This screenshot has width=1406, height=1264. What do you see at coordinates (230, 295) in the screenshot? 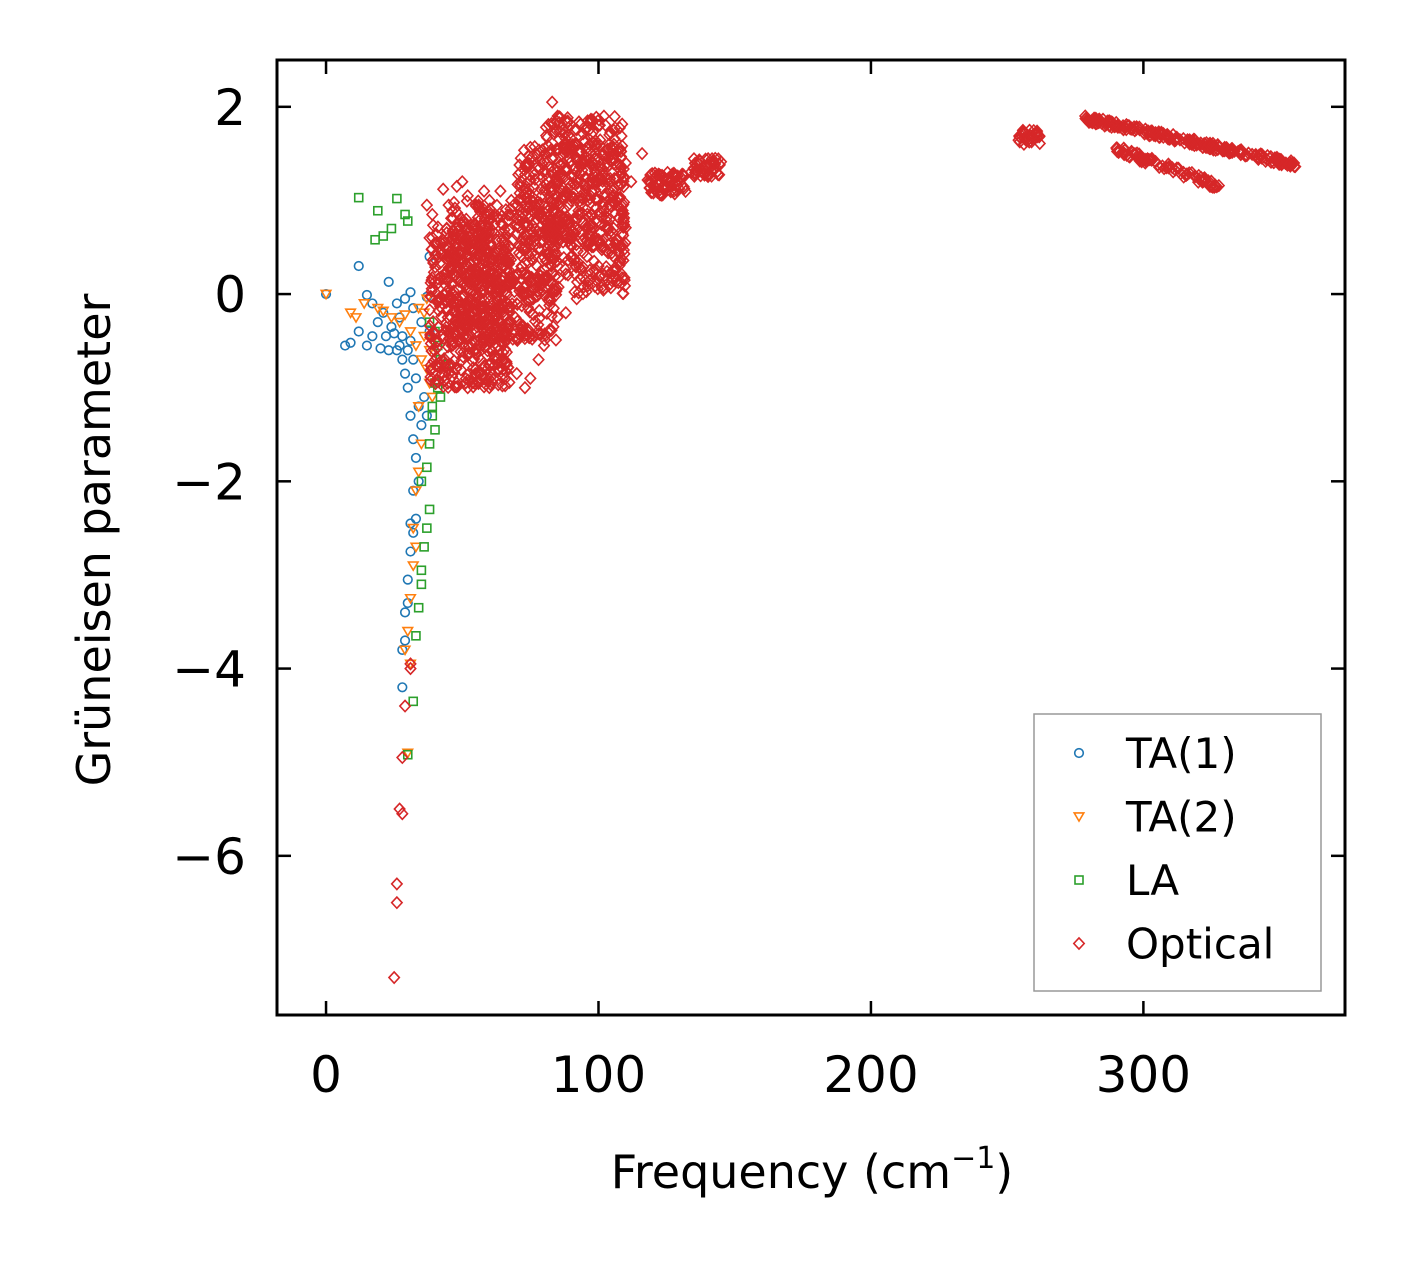
I see `y-tick-label: 0` at bounding box center [230, 295].